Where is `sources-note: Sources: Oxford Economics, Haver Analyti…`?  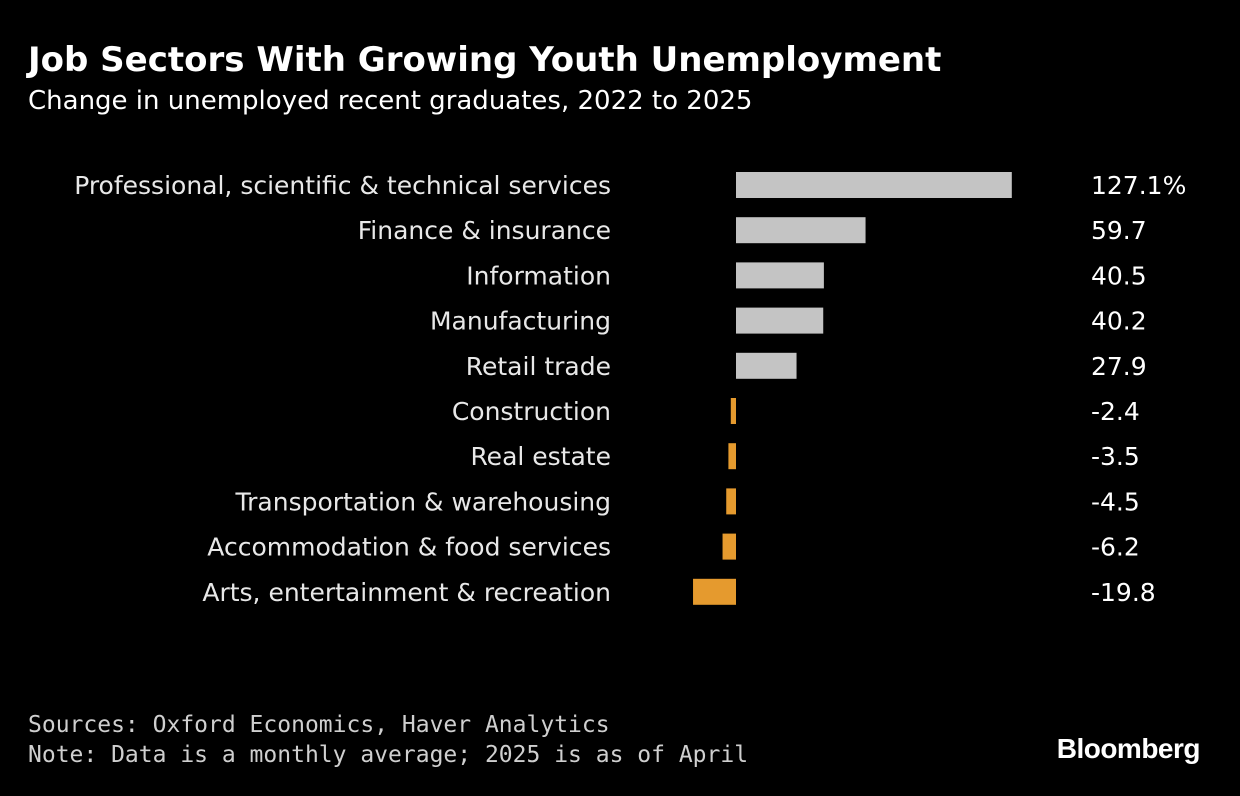
sources-note: Sources: Oxford Economics, Haver Analyti… is located at coordinates (319, 725).